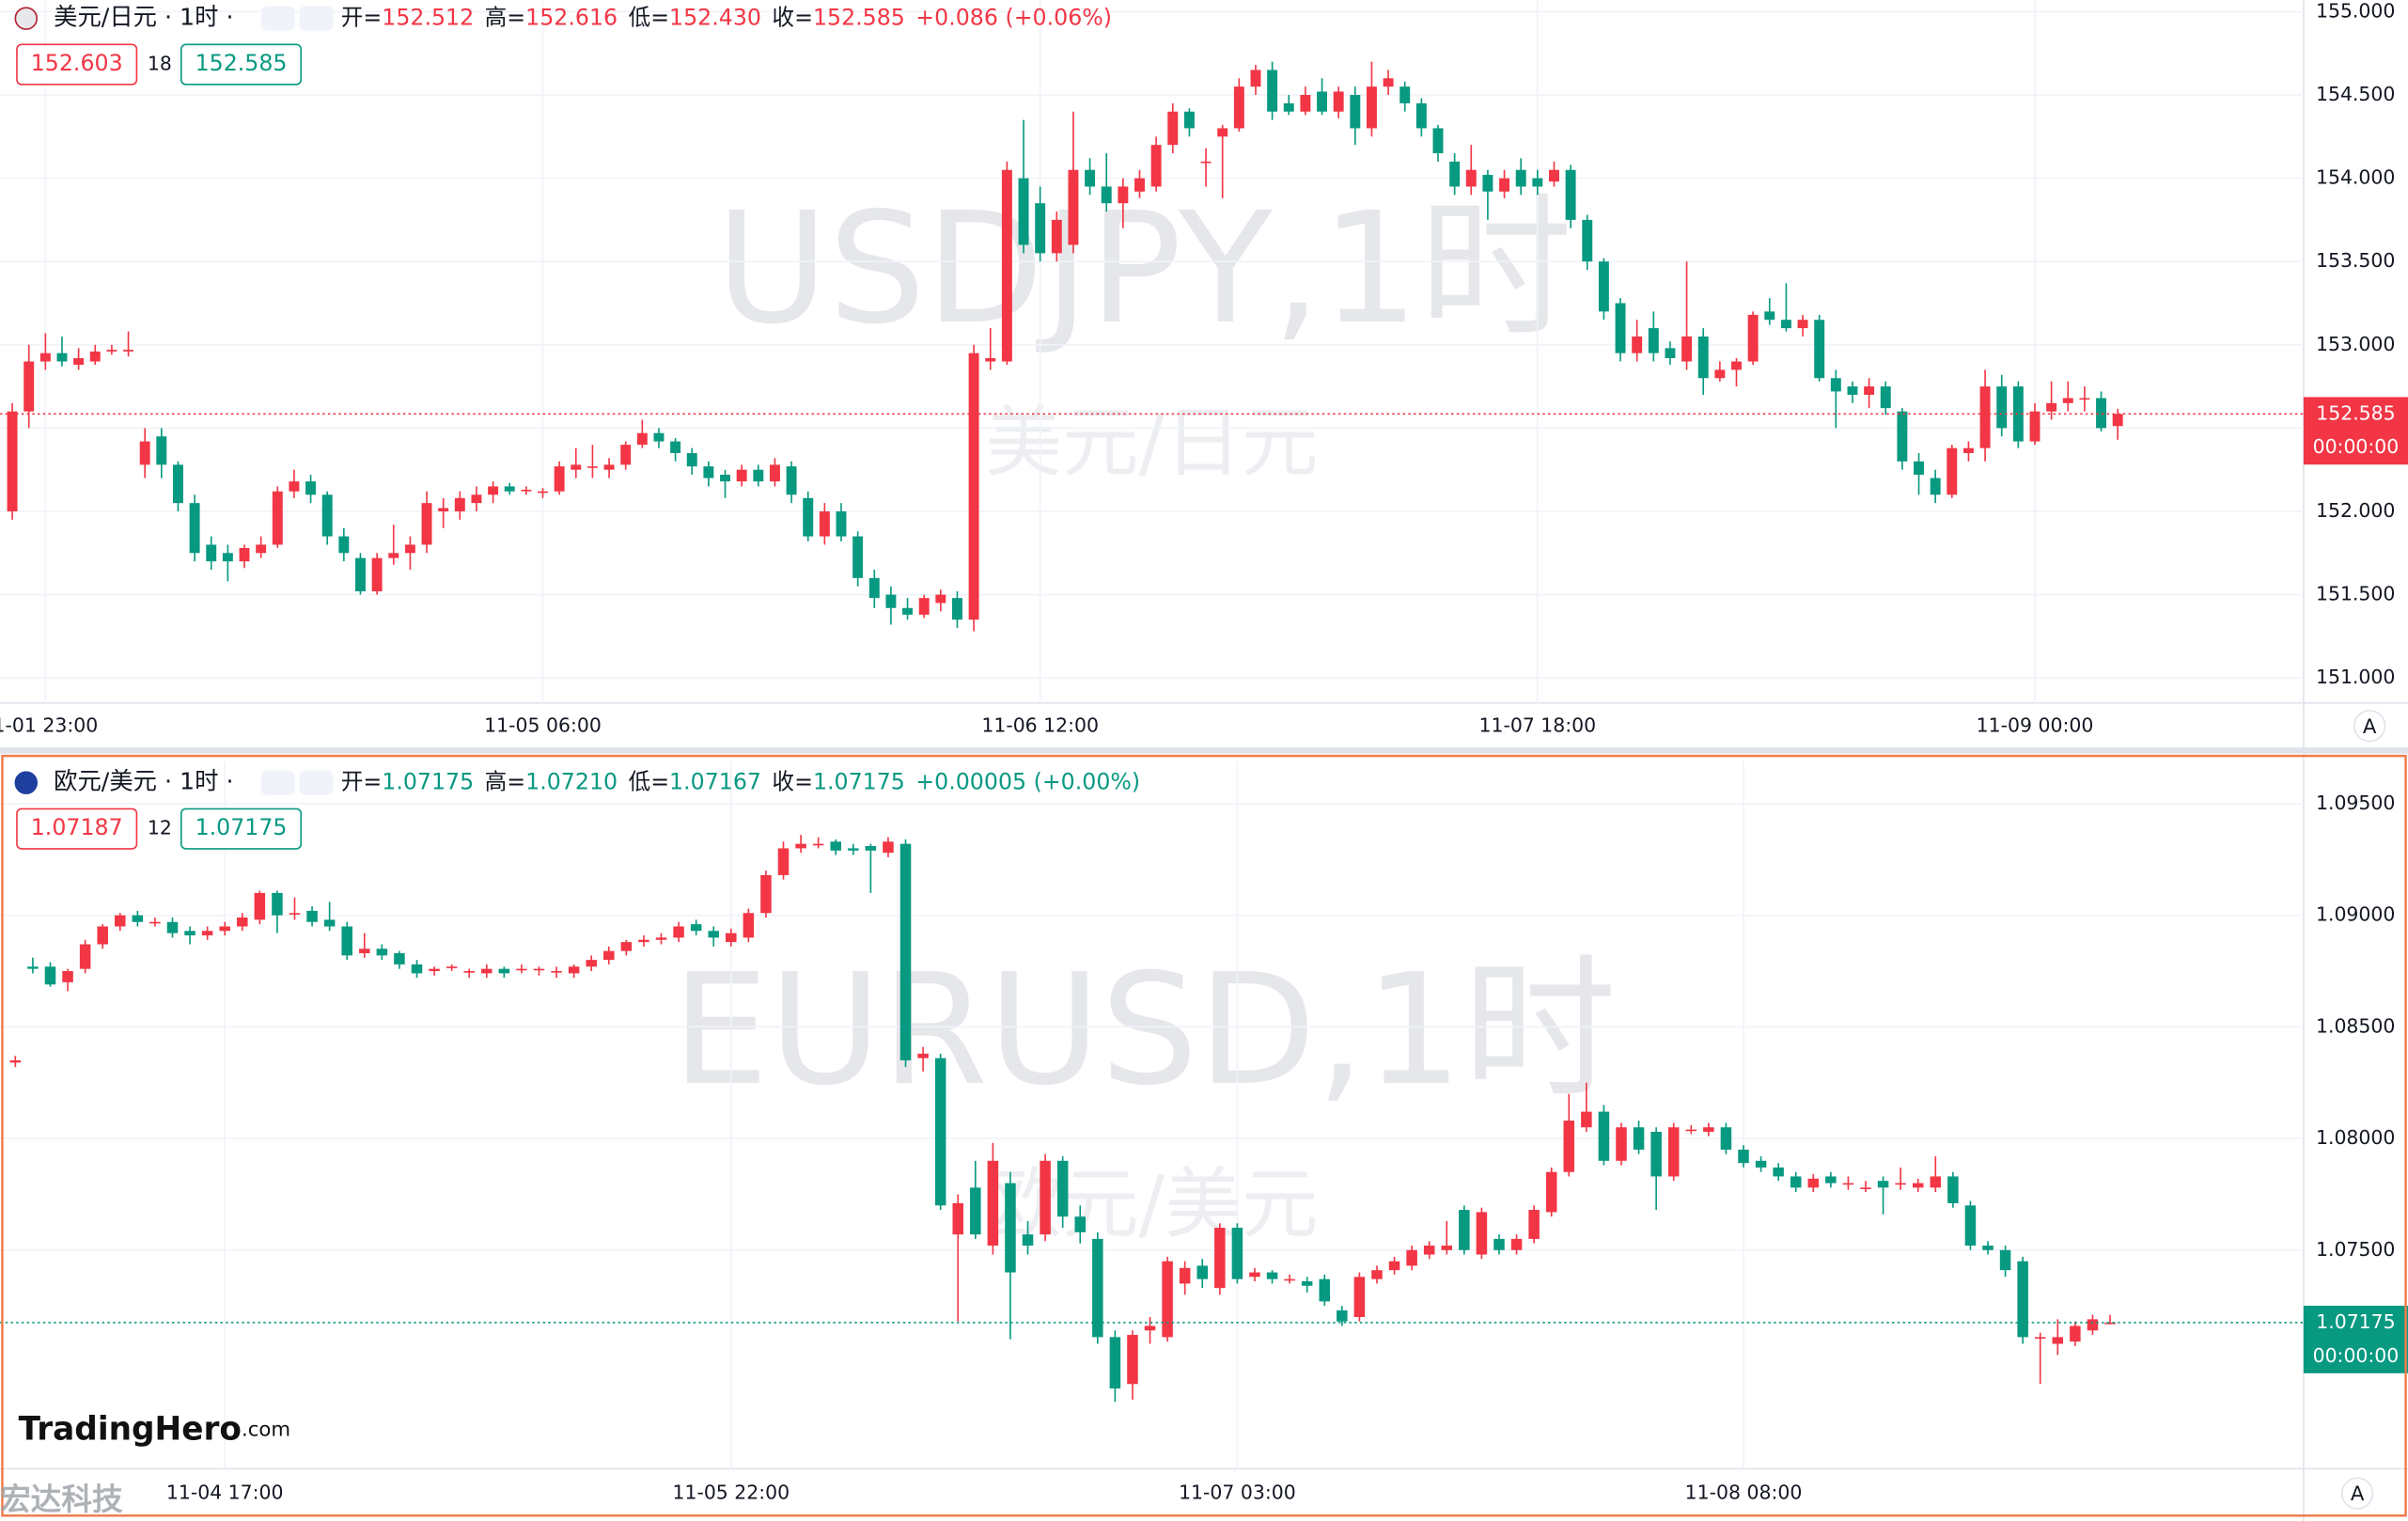 The height and width of the screenshot is (1521, 2408). What do you see at coordinates (2035, 725) in the screenshot?
I see `x-tick-label: 11-09 00:00` at bounding box center [2035, 725].